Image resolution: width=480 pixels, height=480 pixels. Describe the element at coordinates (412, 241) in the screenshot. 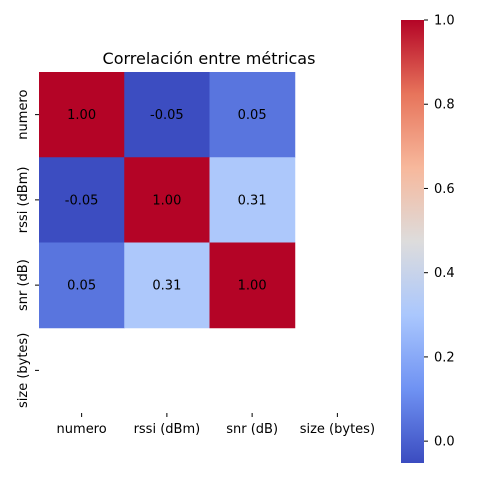

I see `colorbar-gradient` at that location.